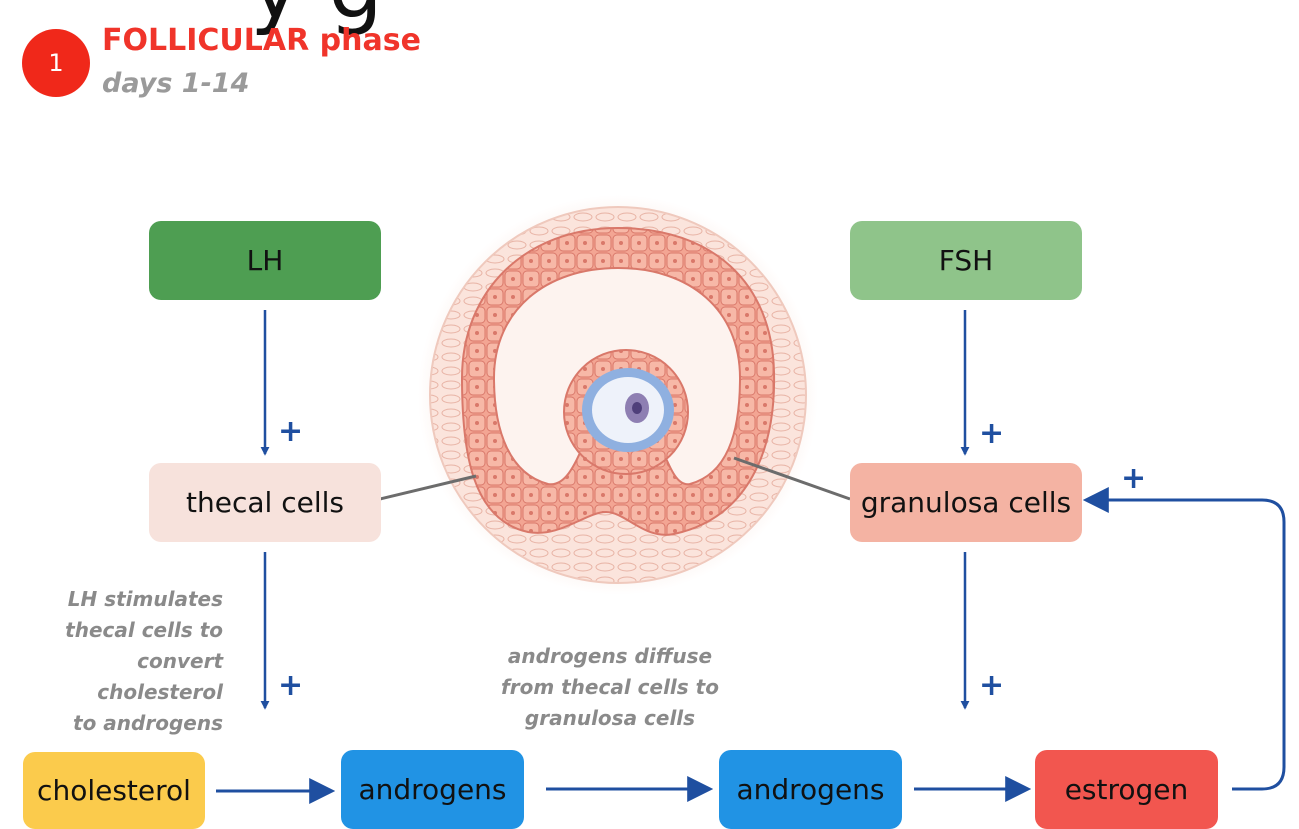  What do you see at coordinates (992, 433) in the screenshot?
I see `fsh-plus-sign: +` at bounding box center [992, 433].